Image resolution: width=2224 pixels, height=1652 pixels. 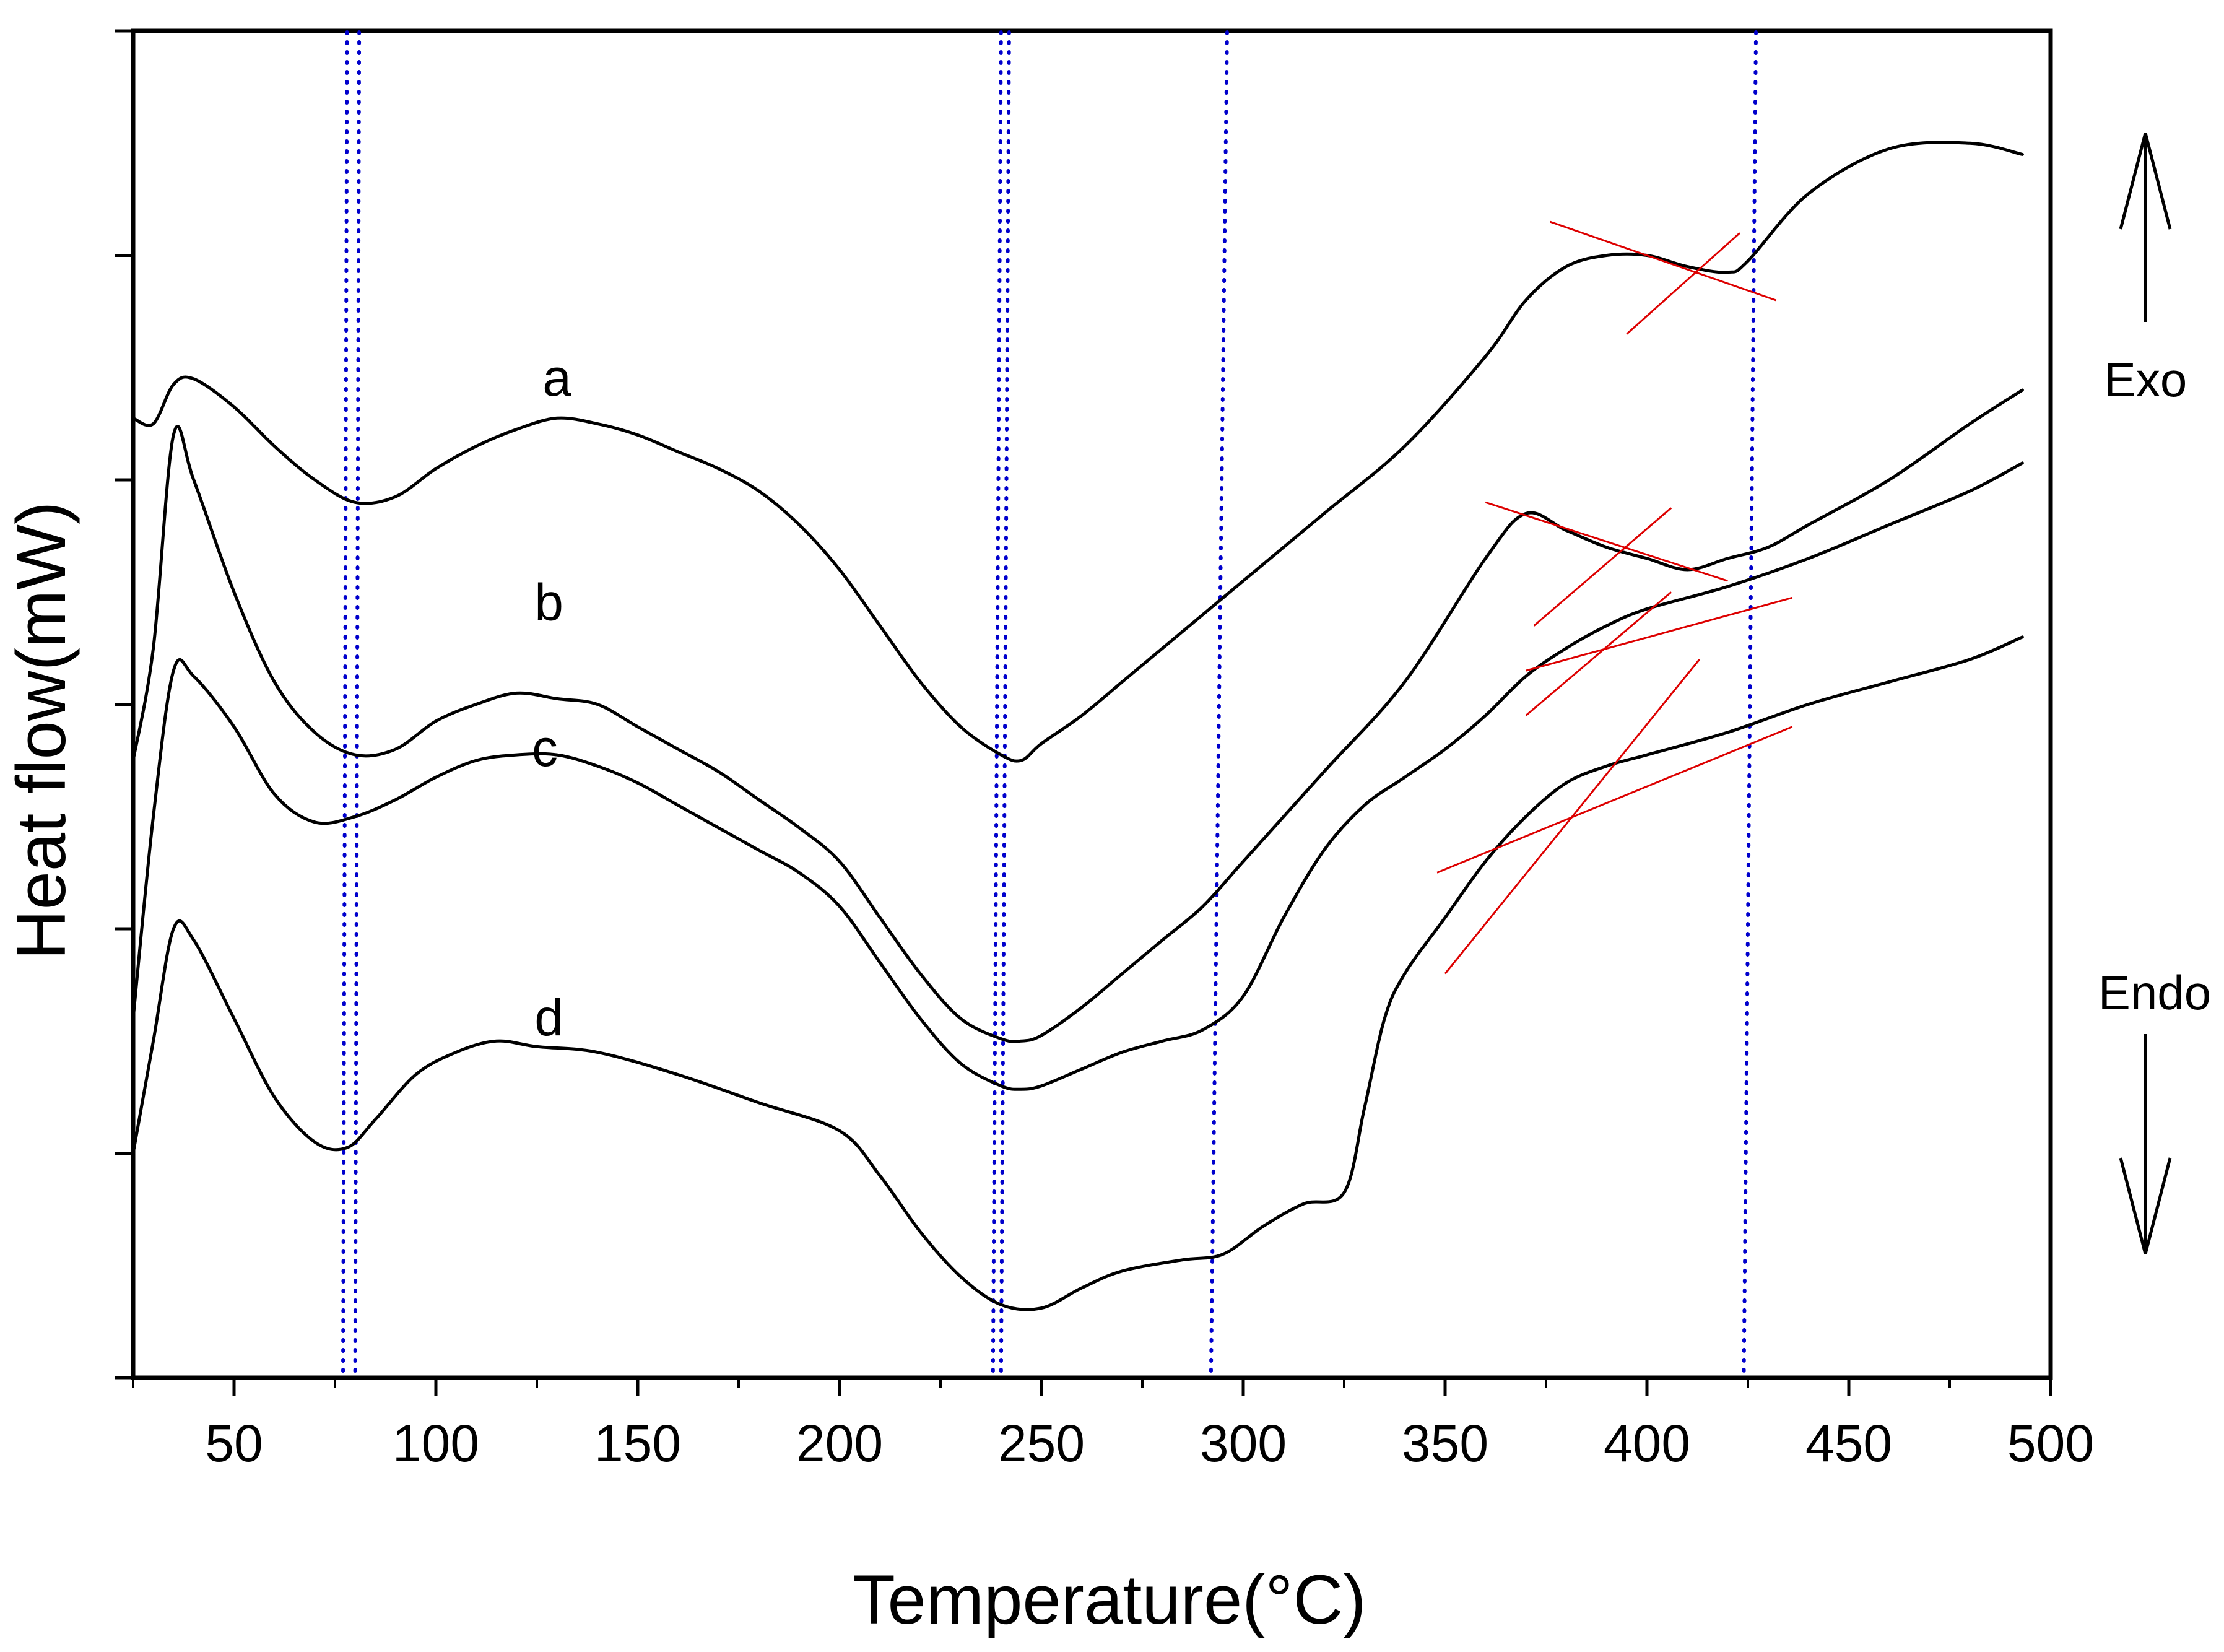 I want to click on exo-indicator: Exo, so click(x=2145, y=270).